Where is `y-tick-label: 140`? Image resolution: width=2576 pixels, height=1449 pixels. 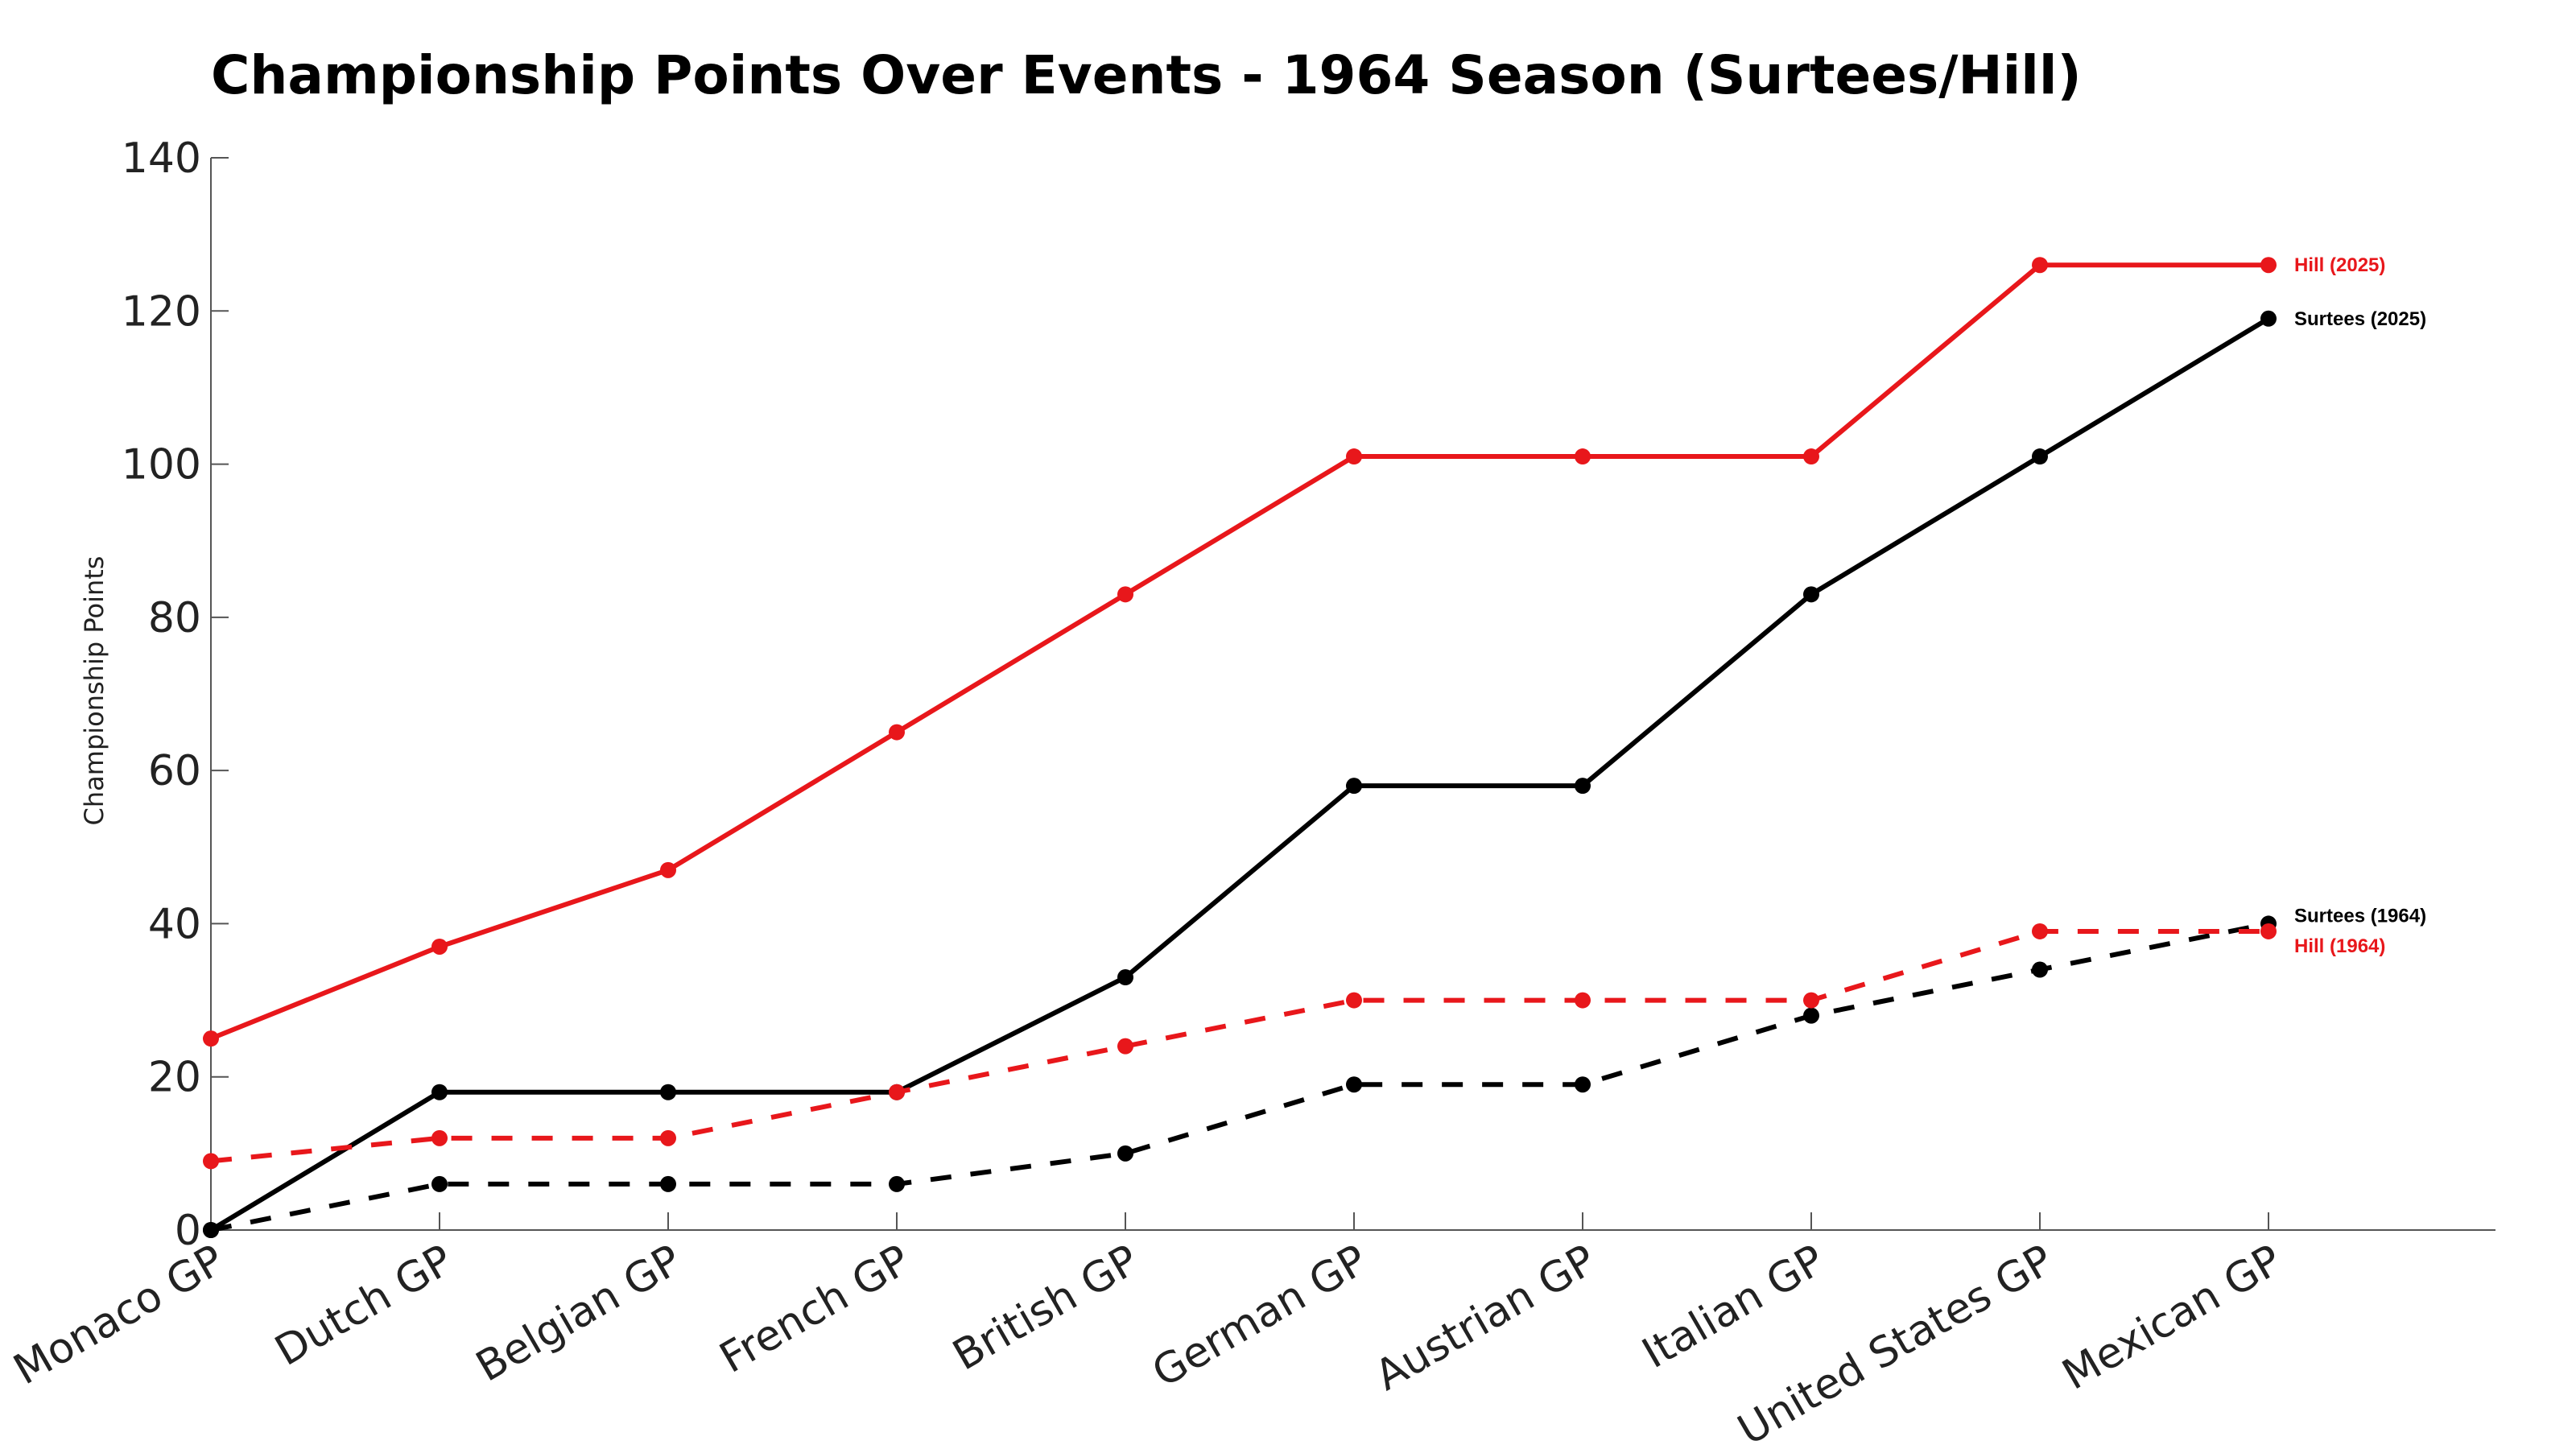
y-tick-label: 140 is located at coordinates (161, 158).